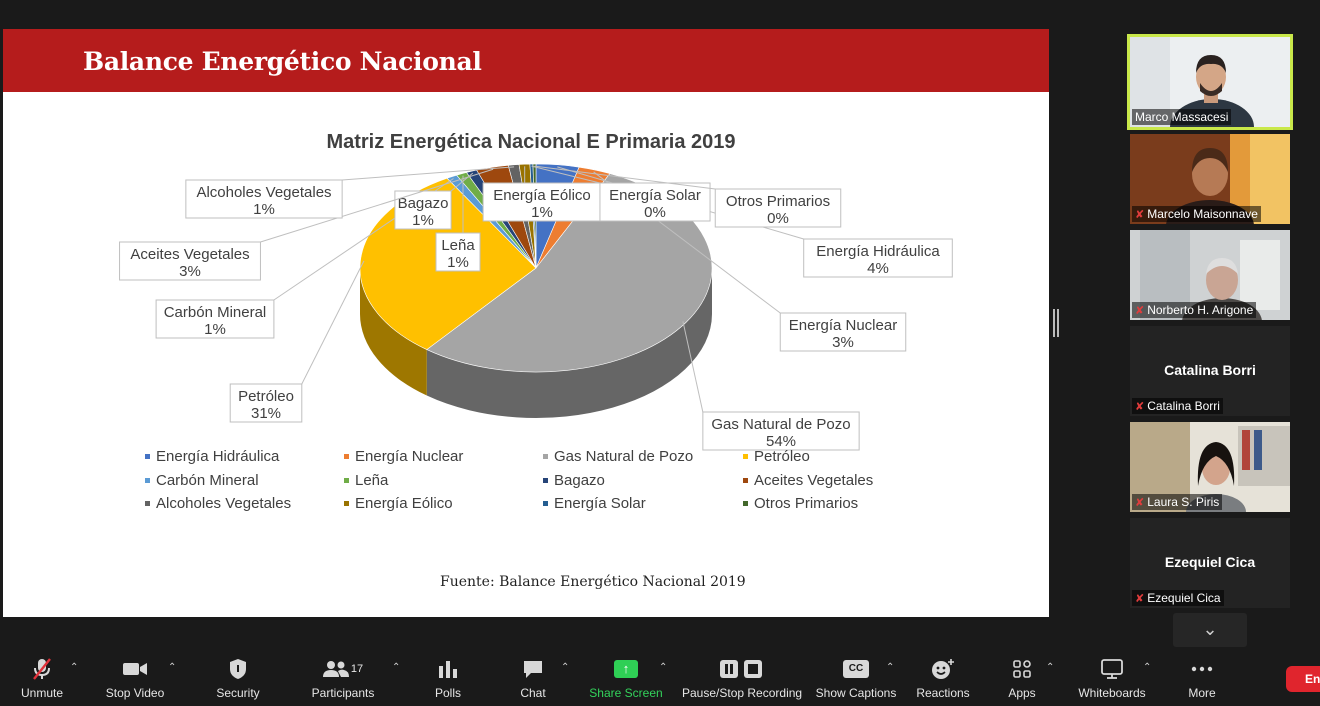 This screenshot has width=1320, height=706. I want to click on legend-entry: Carbón Mineral, so click(207, 480).